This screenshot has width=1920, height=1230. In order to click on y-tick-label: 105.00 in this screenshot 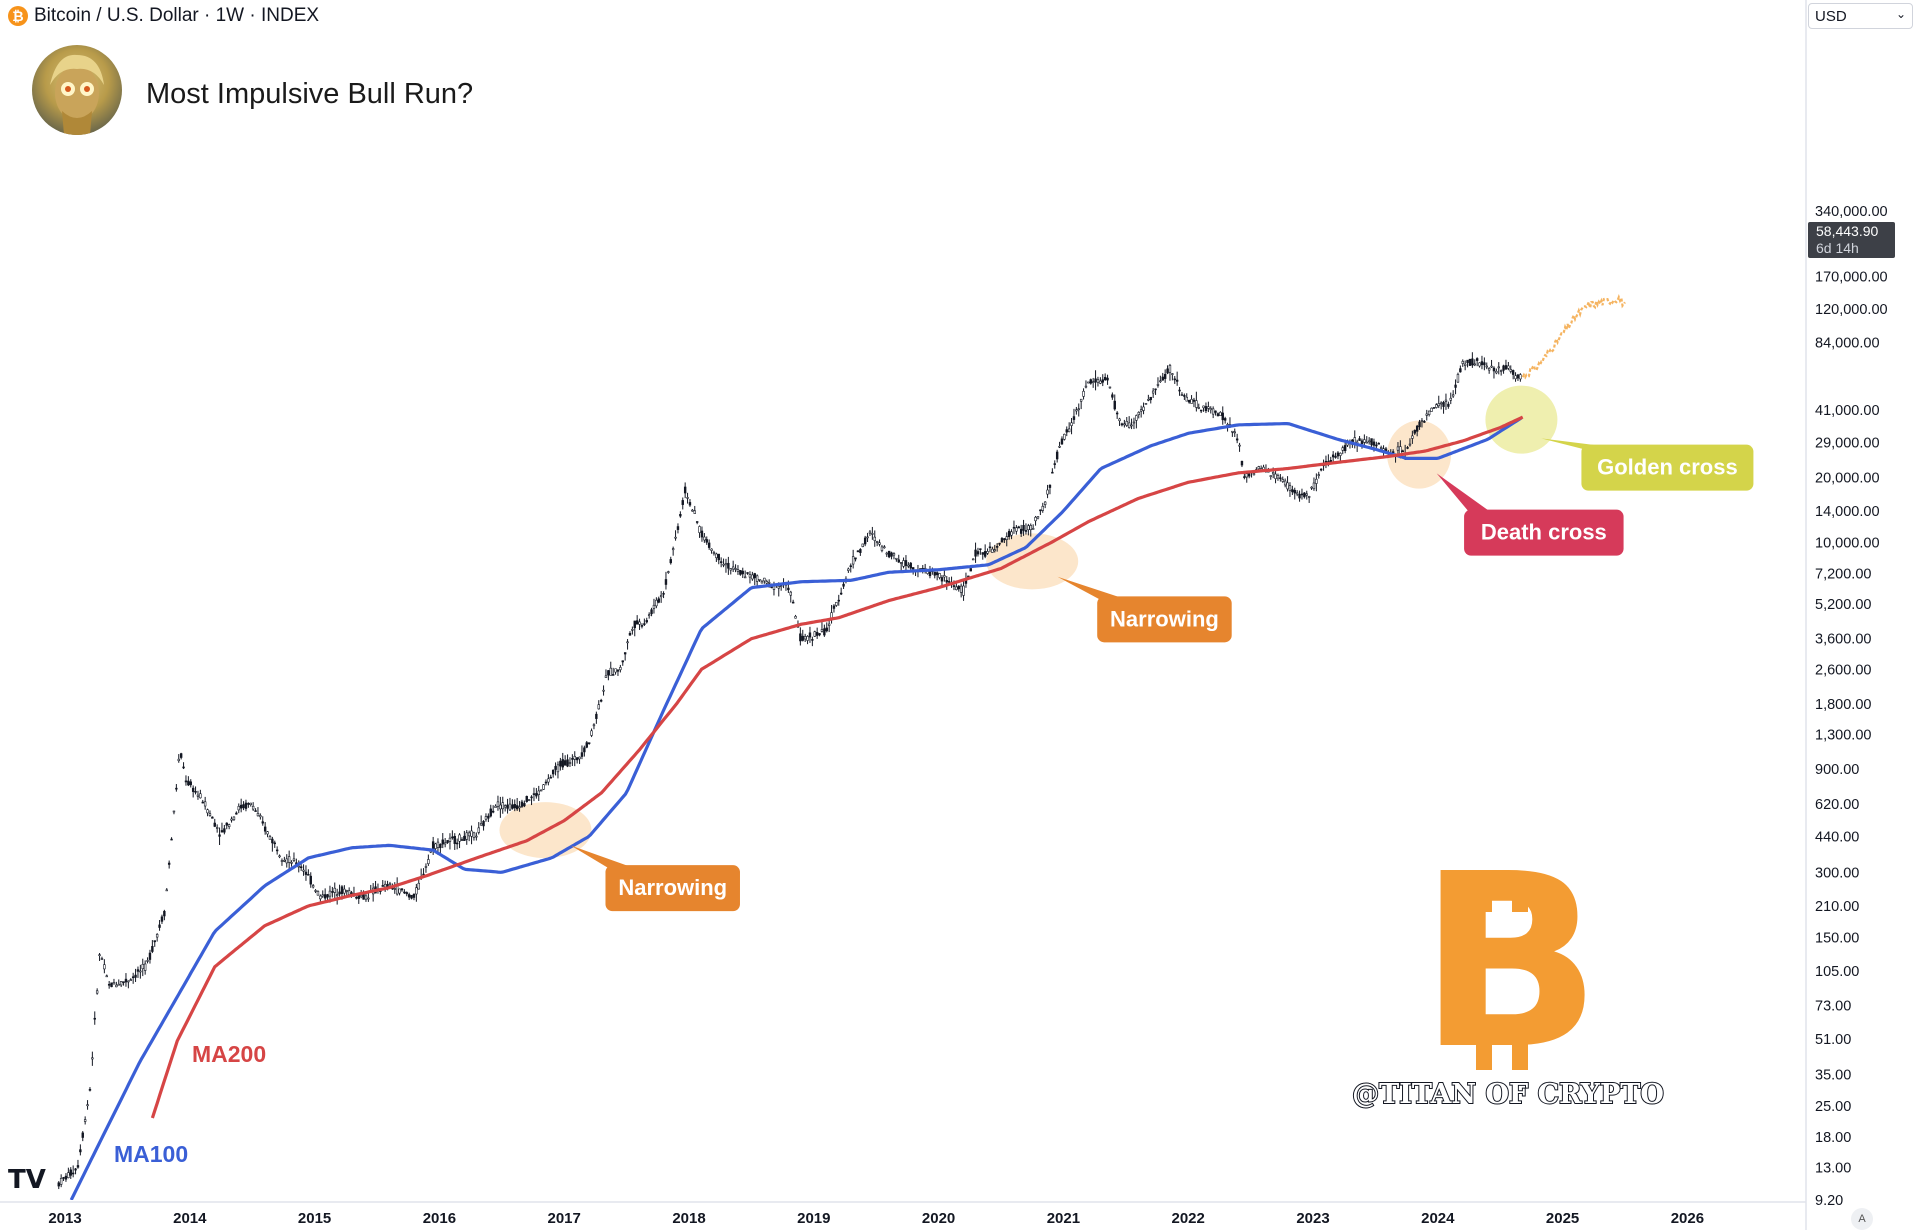, I will do `click(1837, 972)`.